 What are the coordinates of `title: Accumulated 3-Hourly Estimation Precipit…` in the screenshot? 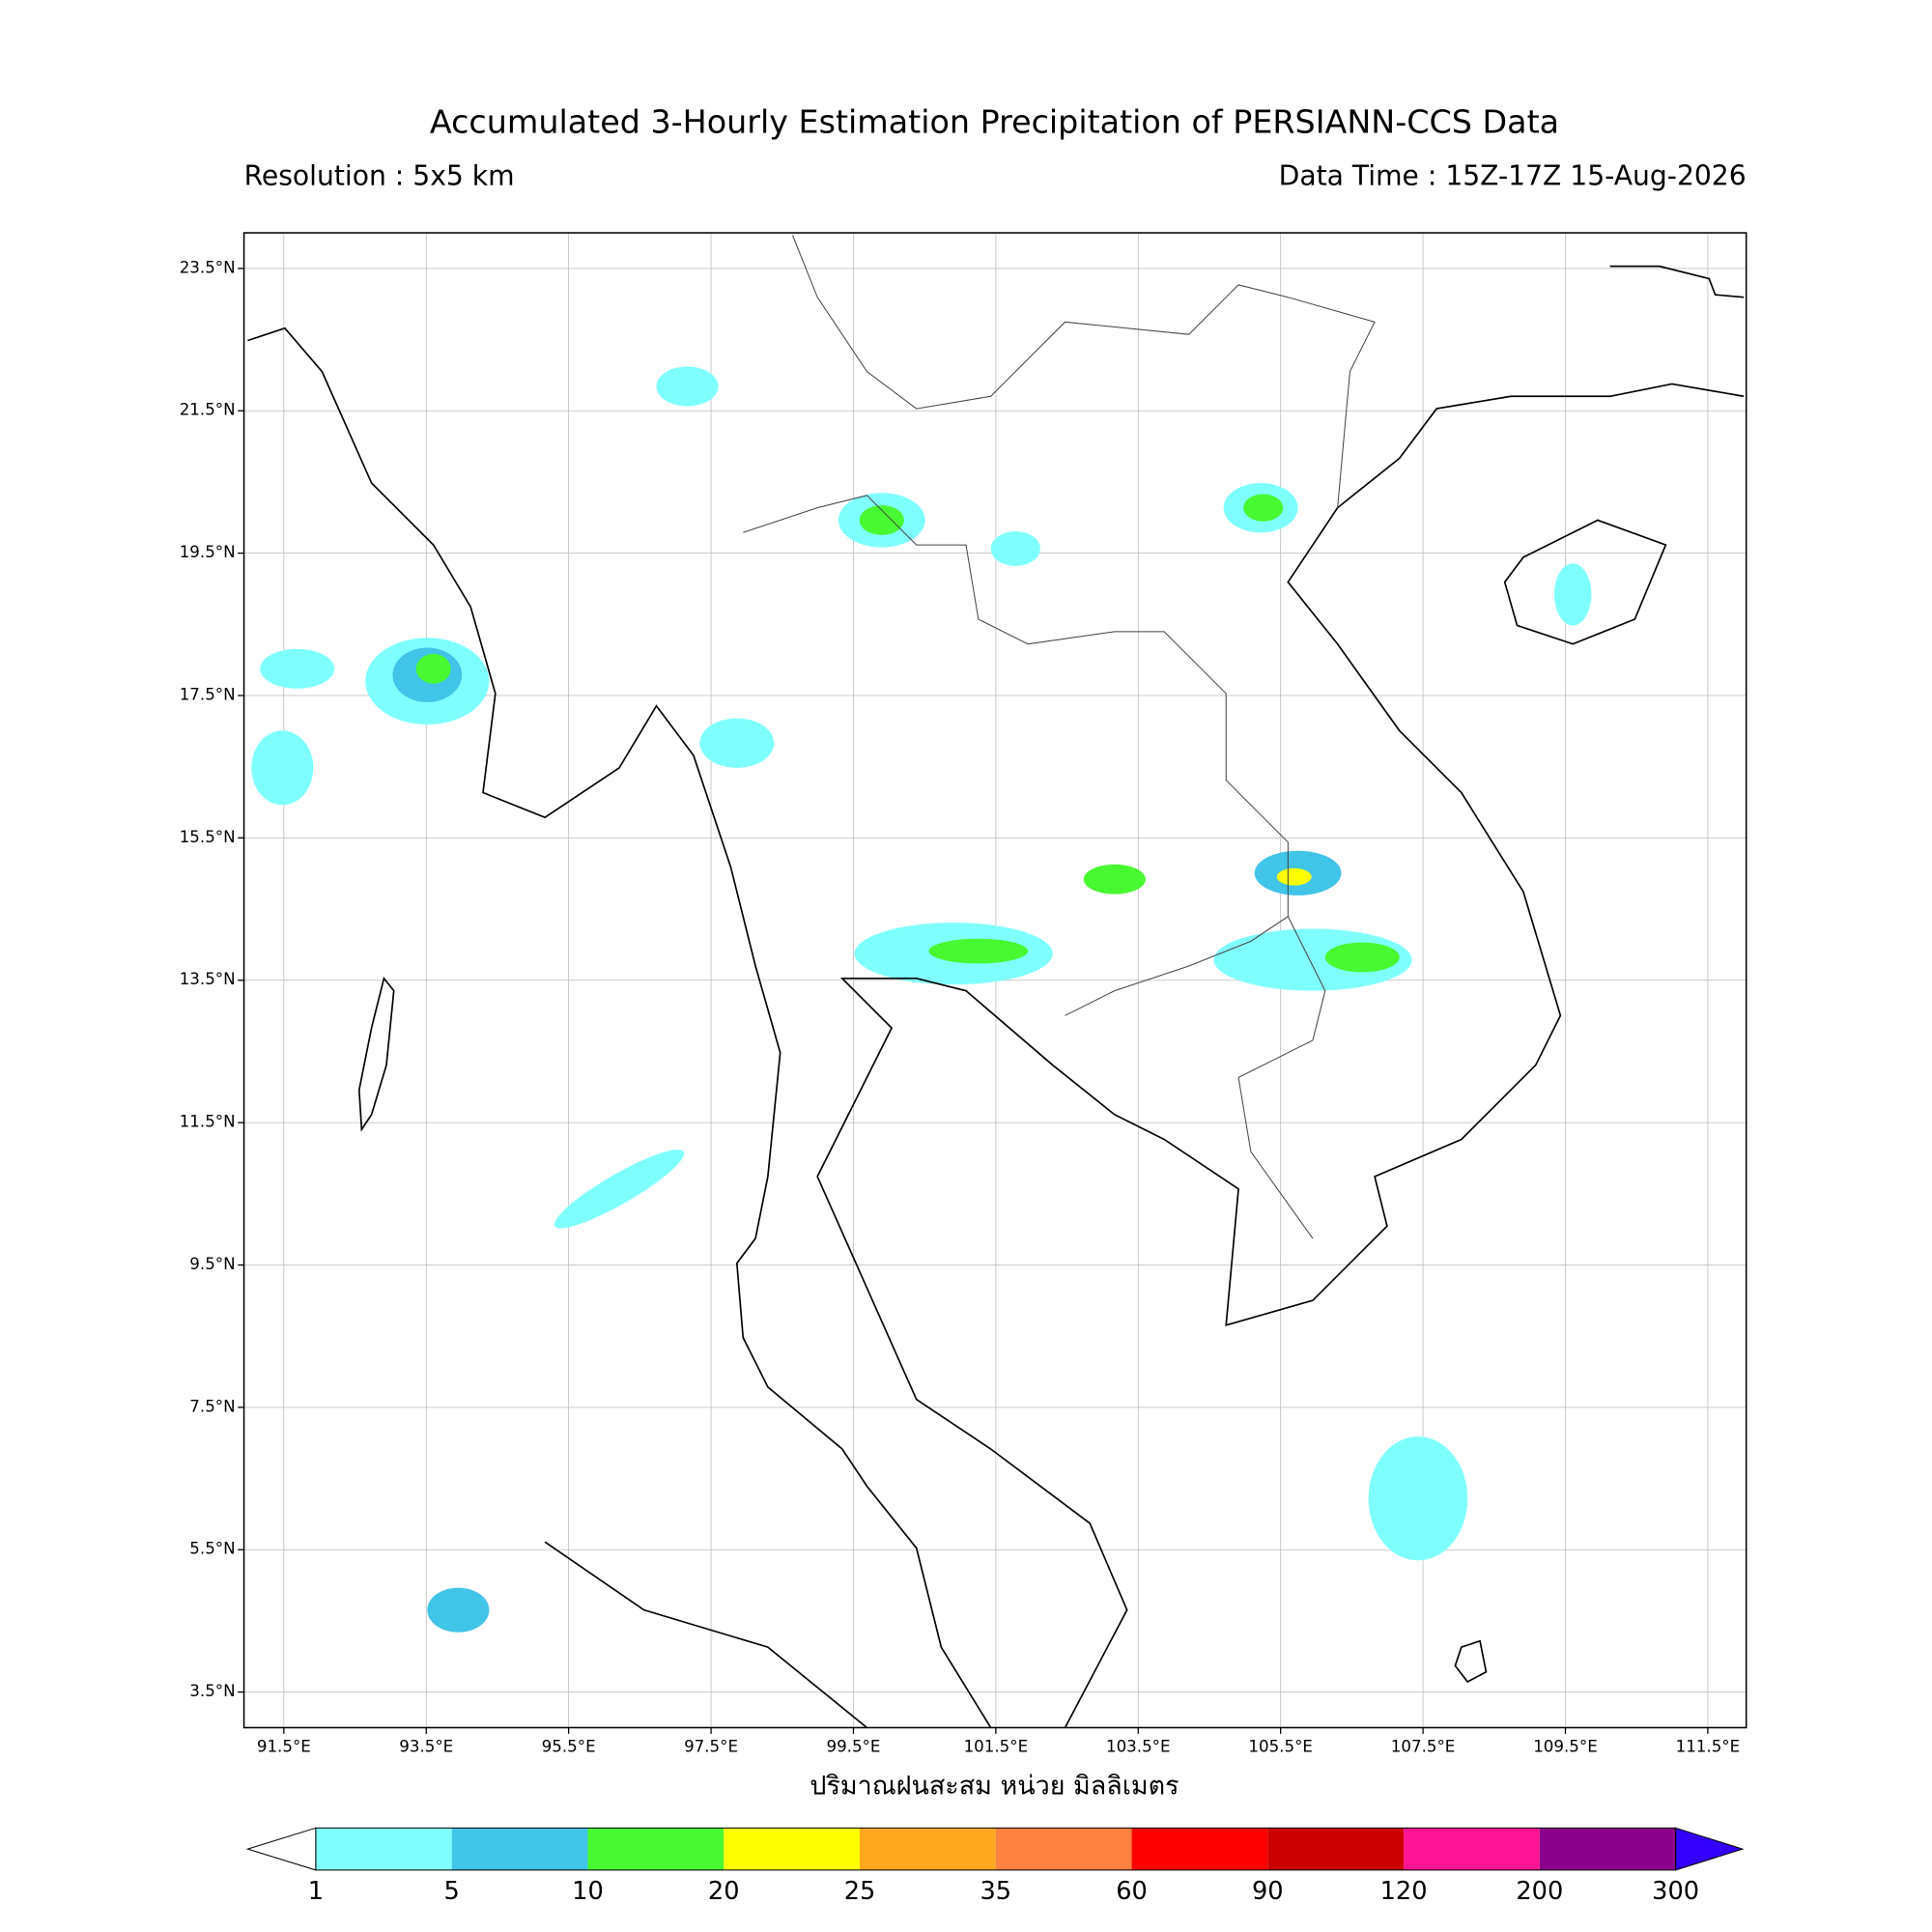 It's located at (995, 122).